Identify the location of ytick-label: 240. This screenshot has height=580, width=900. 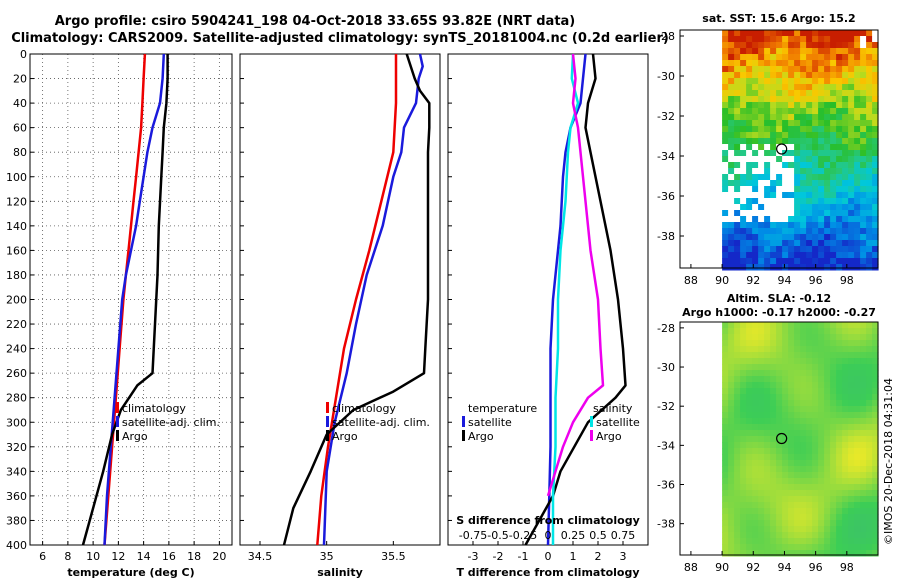
(16, 349).